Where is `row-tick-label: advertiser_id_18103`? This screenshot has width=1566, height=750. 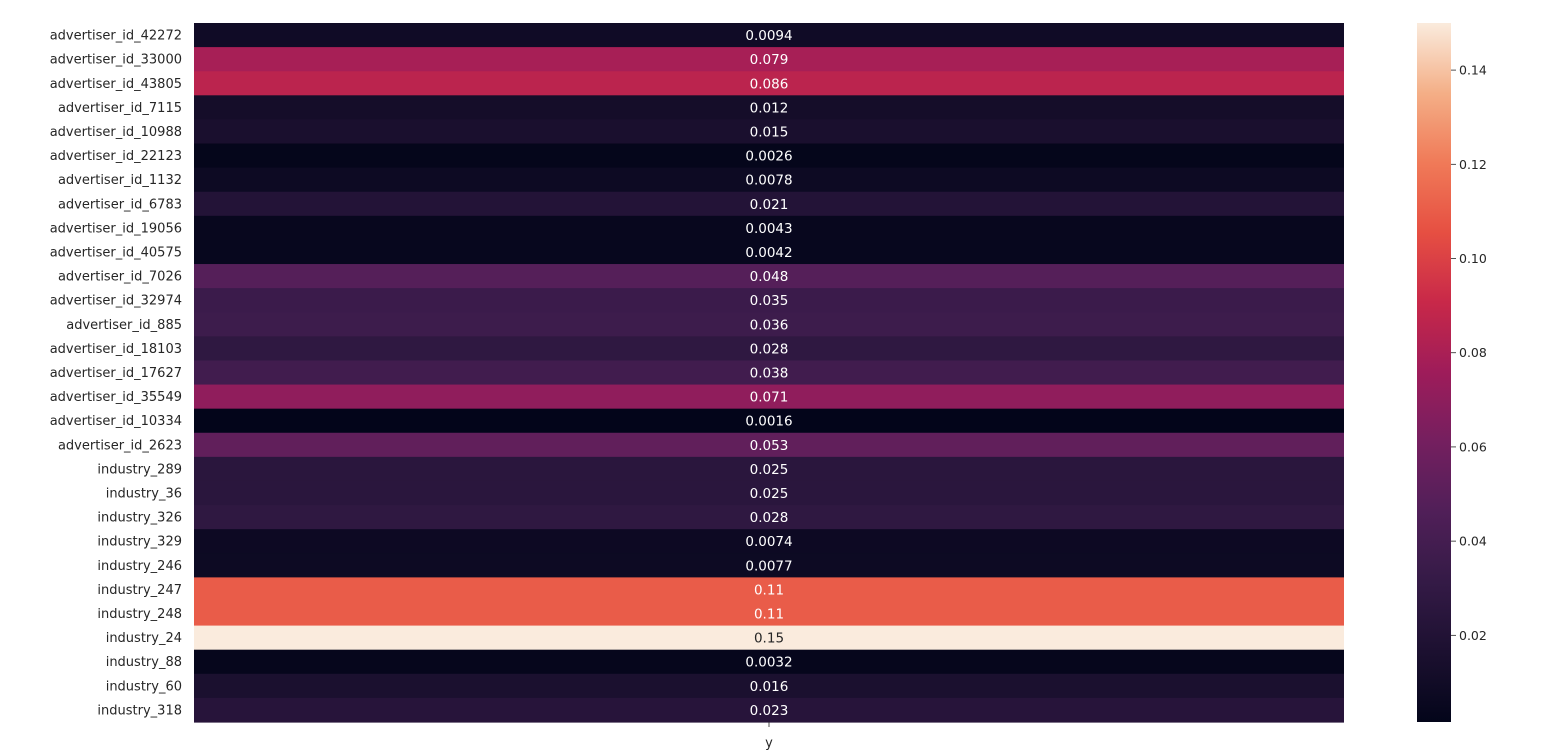 row-tick-label: advertiser_id_18103 is located at coordinates (116, 349).